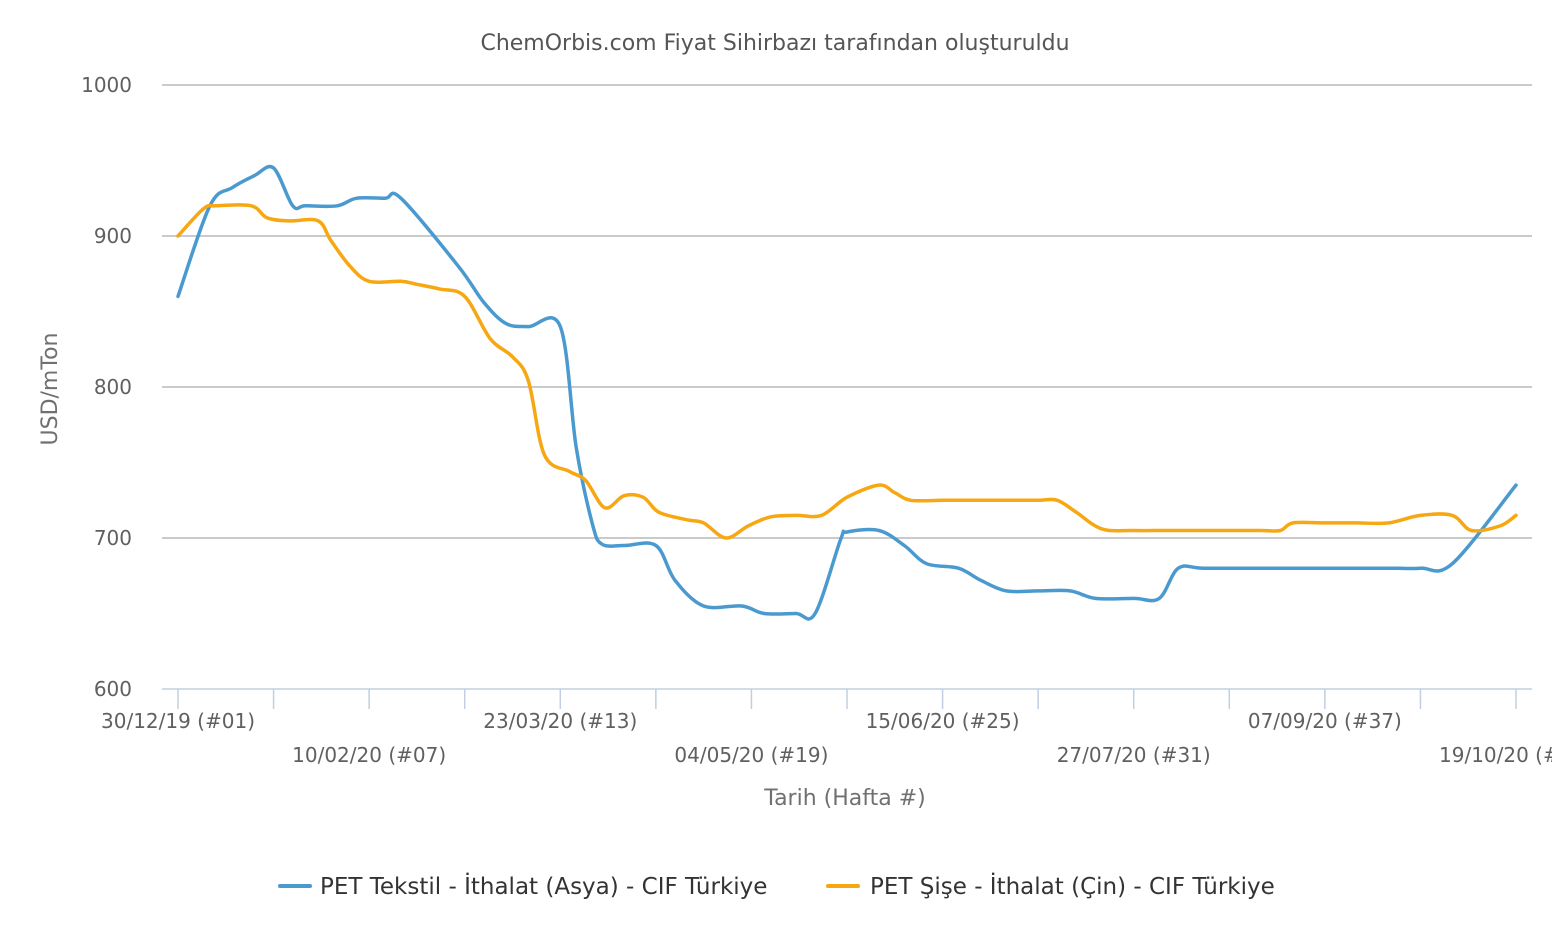 Image resolution: width=1552 pixels, height=930 pixels. What do you see at coordinates (1495, 755) in the screenshot?
I see `x-tick-label: 19/10/20 (#43)` at bounding box center [1495, 755].